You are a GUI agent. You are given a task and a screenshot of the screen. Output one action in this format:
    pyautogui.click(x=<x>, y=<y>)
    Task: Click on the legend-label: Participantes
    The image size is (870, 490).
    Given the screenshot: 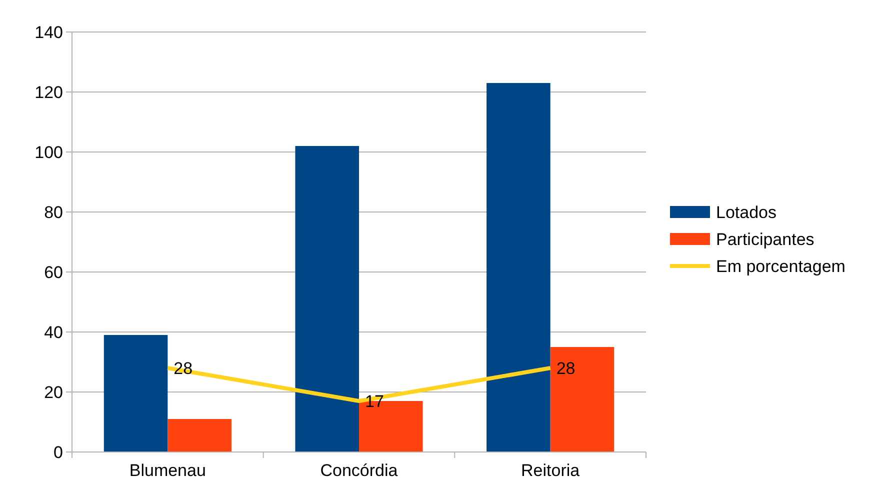 What is the action you would take?
    pyautogui.click(x=765, y=239)
    